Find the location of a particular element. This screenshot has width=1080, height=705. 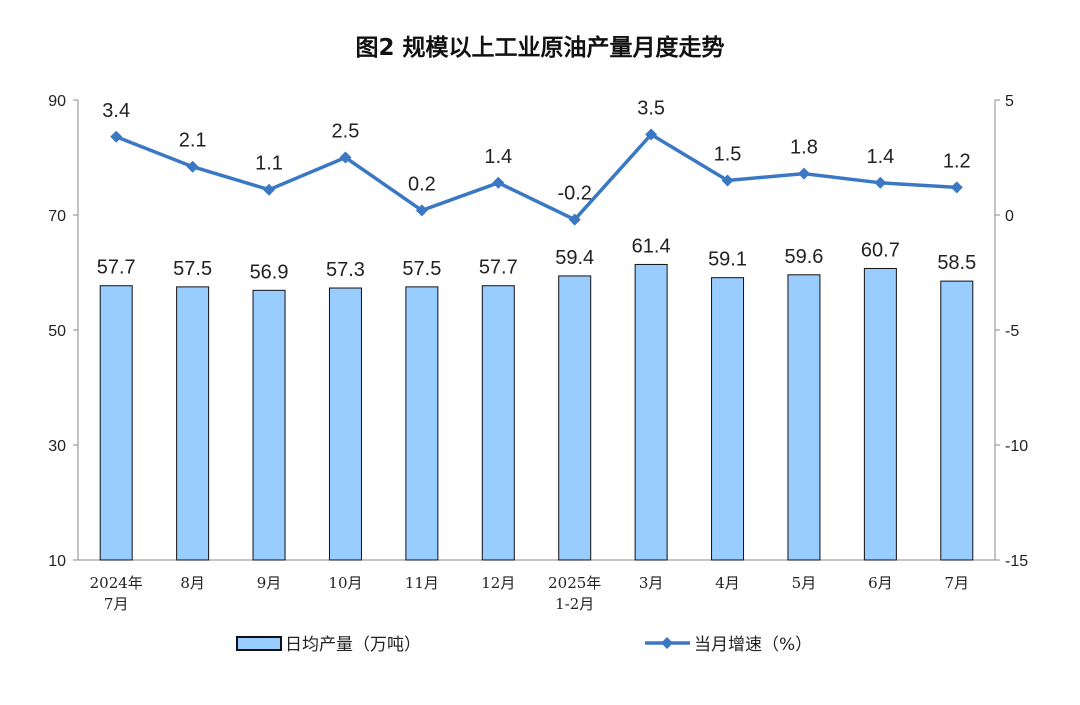

x-tick-label: 2025年 is located at coordinates (574, 583).